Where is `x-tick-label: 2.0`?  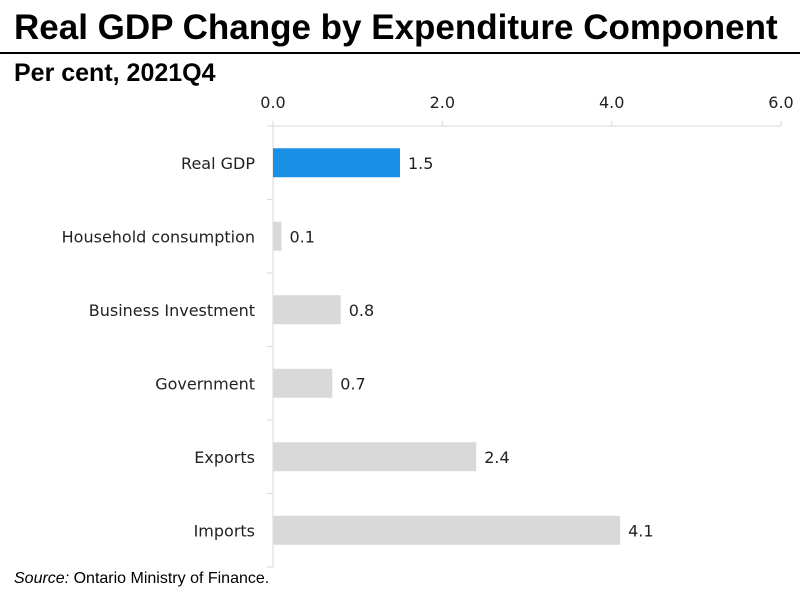 x-tick-label: 2.0 is located at coordinates (442, 102).